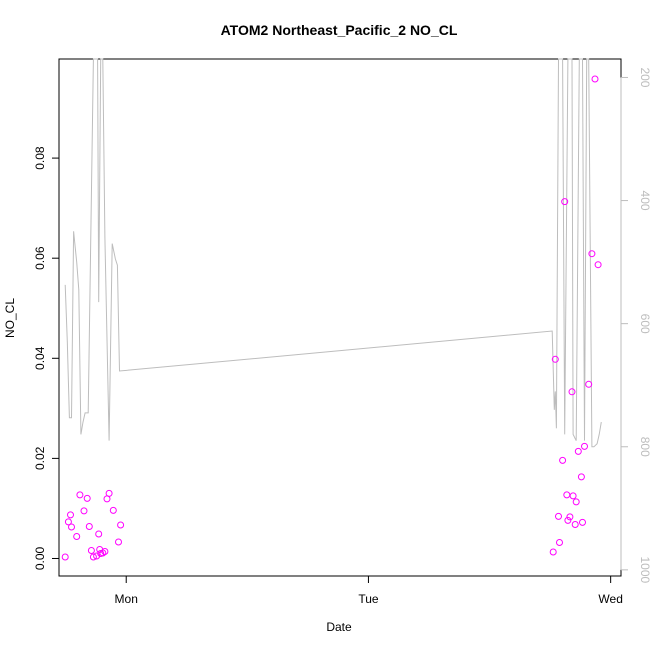  What do you see at coordinates (40, 358) in the screenshot?
I see `y-tick-label: 0.04` at bounding box center [40, 358].